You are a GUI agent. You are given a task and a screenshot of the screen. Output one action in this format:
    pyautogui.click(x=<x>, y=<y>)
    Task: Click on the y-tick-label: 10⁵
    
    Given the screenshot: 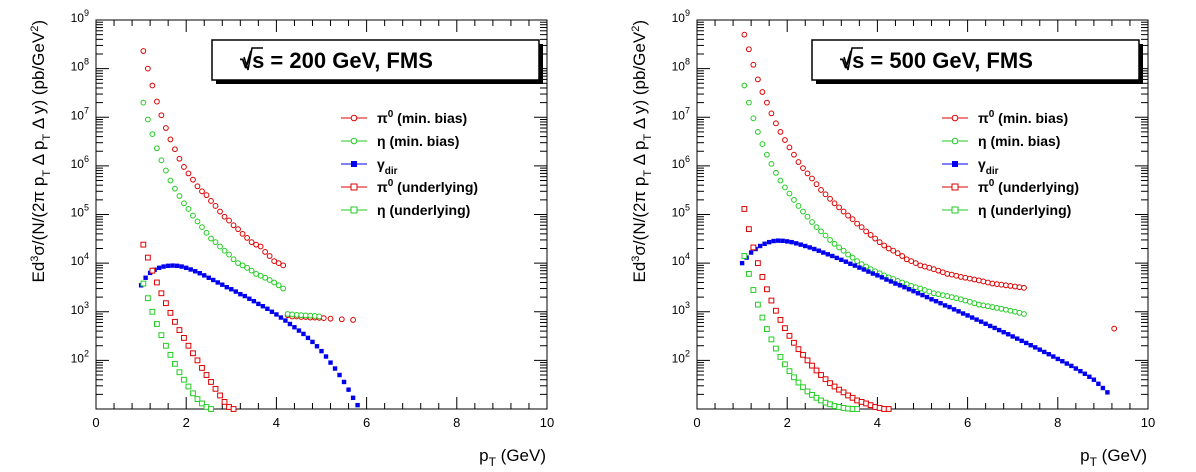 What is the action you would take?
    pyautogui.click(x=681, y=211)
    